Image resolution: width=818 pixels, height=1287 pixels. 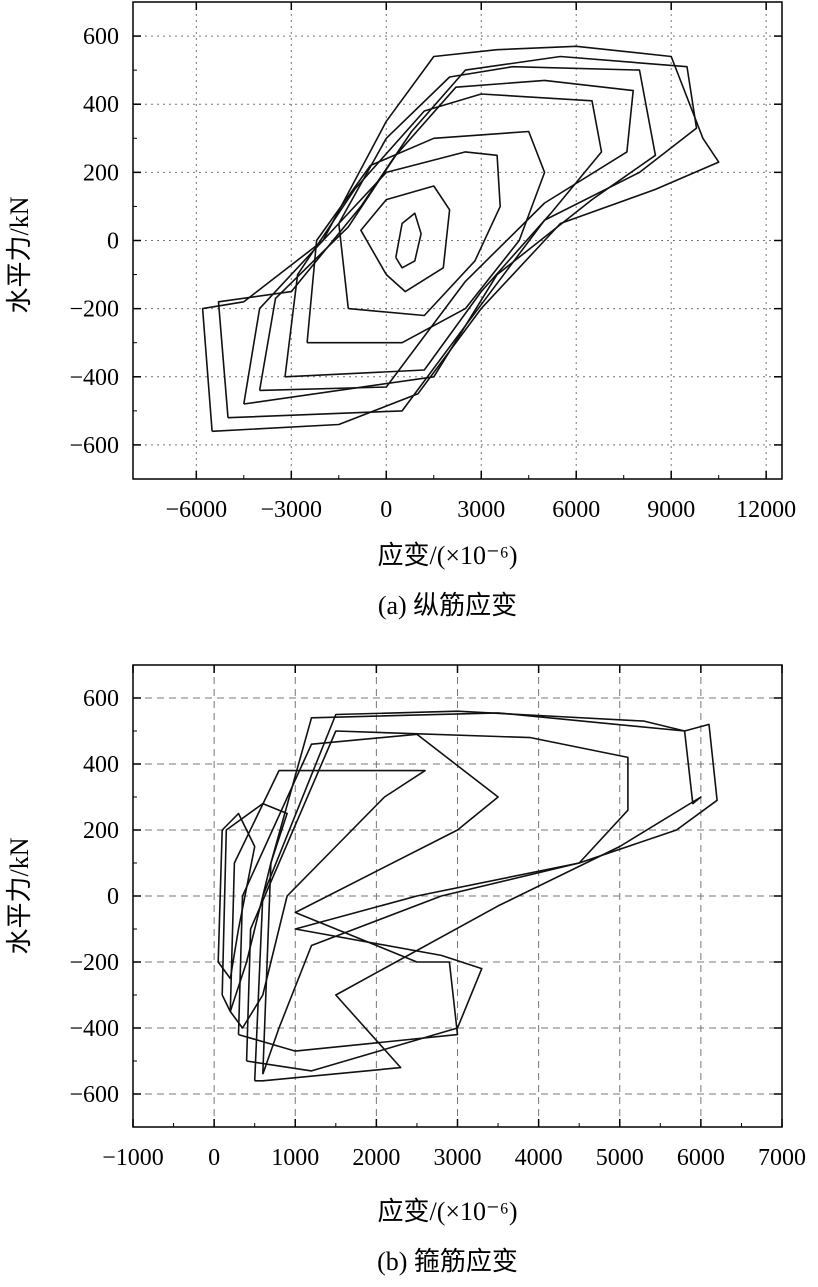 I want to click on caption-a: (a) 纵筋应变, so click(x=447, y=605).